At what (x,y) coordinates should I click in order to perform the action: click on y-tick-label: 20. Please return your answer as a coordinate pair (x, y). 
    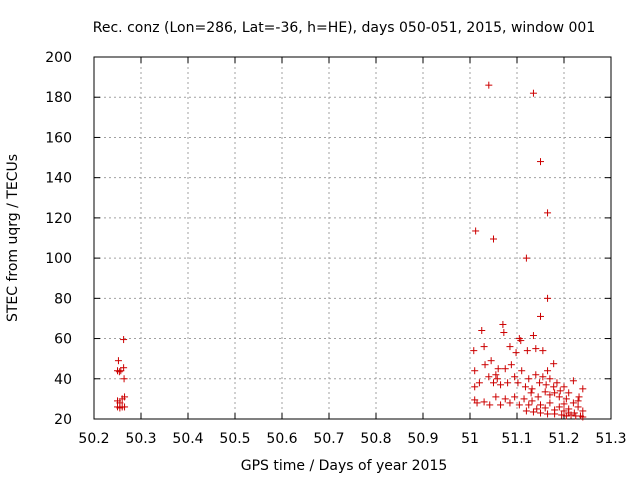
    Looking at the image, I should click on (63, 420).